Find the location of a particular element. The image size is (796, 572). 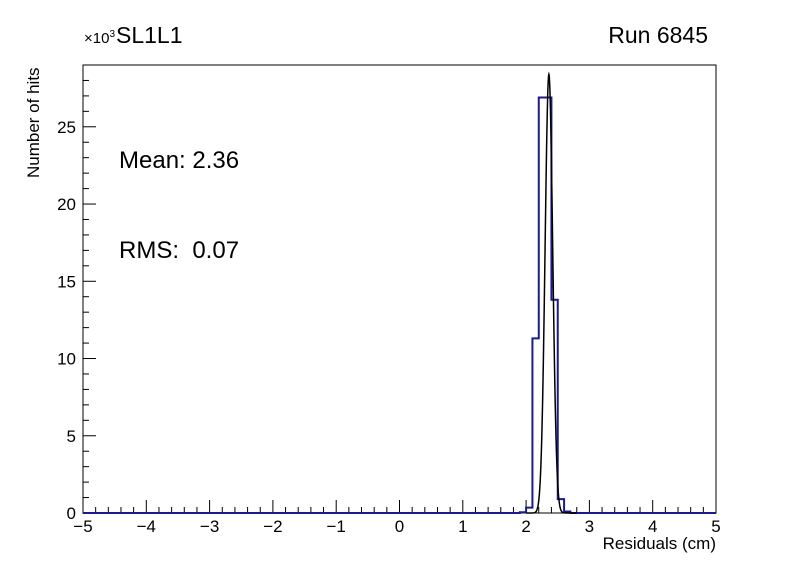

stats-mean: Mean: 2.36 is located at coordinates (179, 160).